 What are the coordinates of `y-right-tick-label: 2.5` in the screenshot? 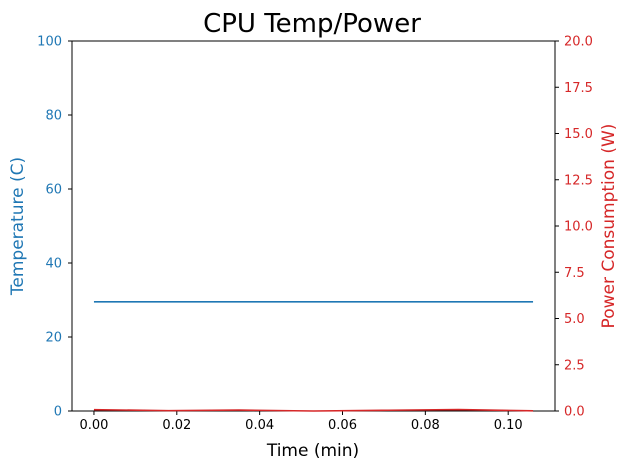 It's located at (574, 365).